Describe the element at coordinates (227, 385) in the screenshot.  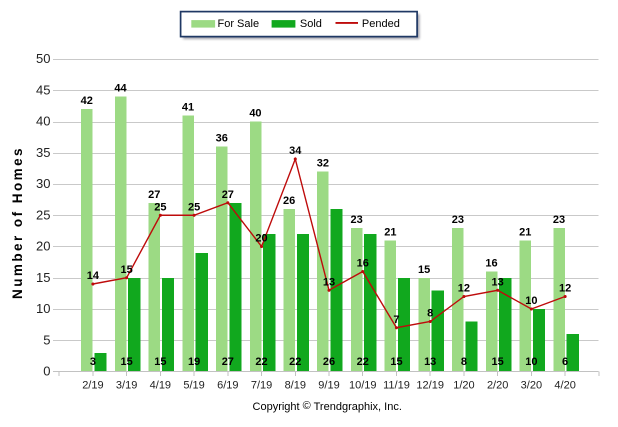
I see `svg-text: 6/19` at that location.